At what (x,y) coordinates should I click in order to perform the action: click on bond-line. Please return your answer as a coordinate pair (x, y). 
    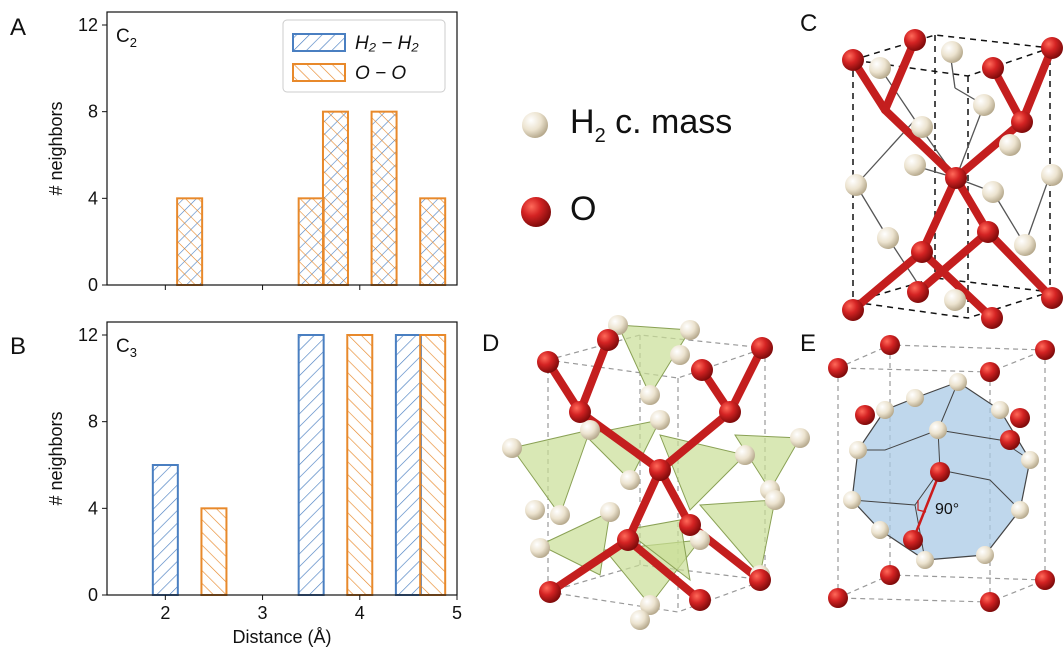
    Looking at the image, I should click on (926, 506).